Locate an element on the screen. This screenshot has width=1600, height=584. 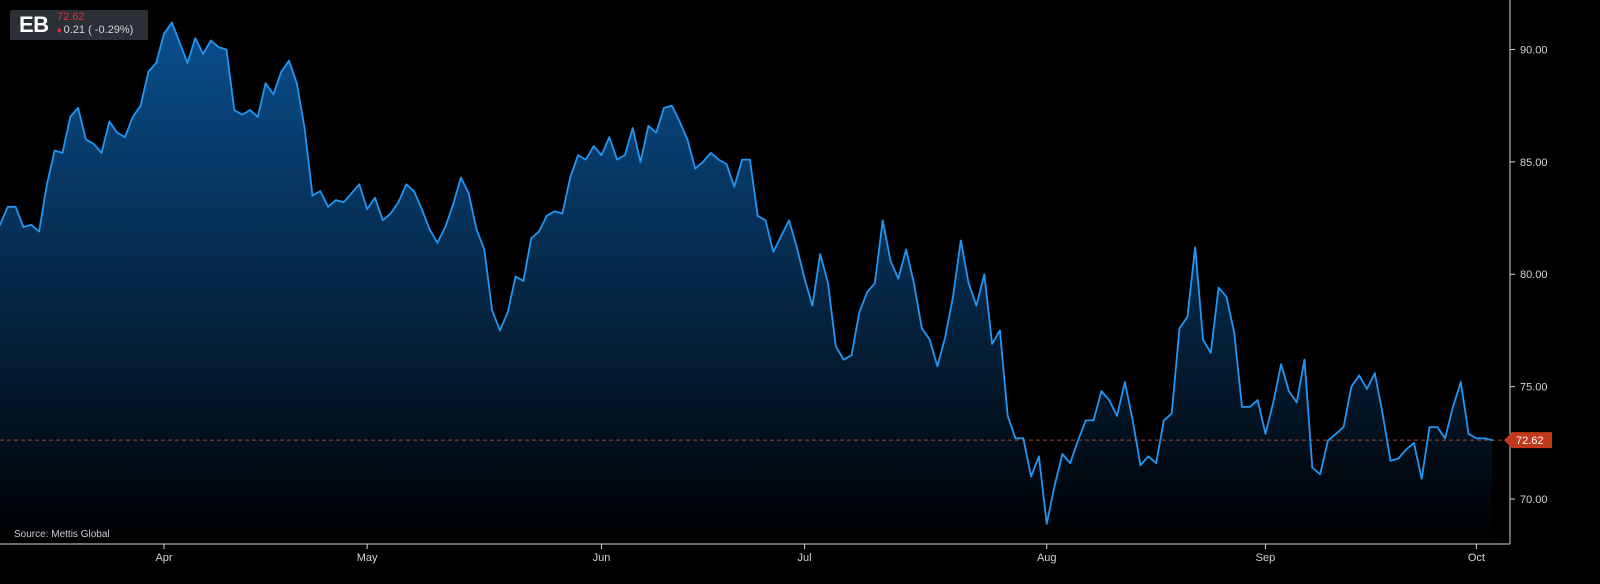
x-tick-label: May is located at coordinates (367, 558).